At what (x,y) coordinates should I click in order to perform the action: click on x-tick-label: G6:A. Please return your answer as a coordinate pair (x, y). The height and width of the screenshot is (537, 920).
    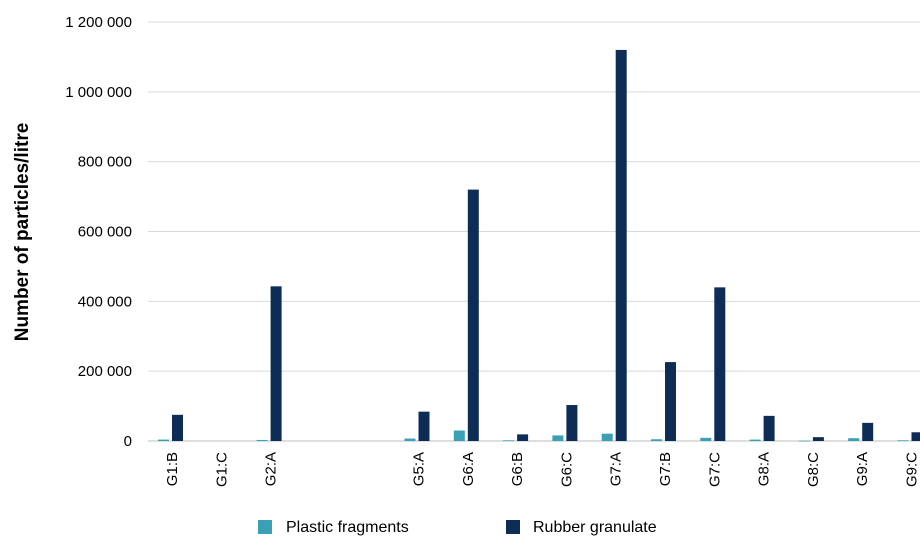
    Looking at the image, I should click on (468, 469).